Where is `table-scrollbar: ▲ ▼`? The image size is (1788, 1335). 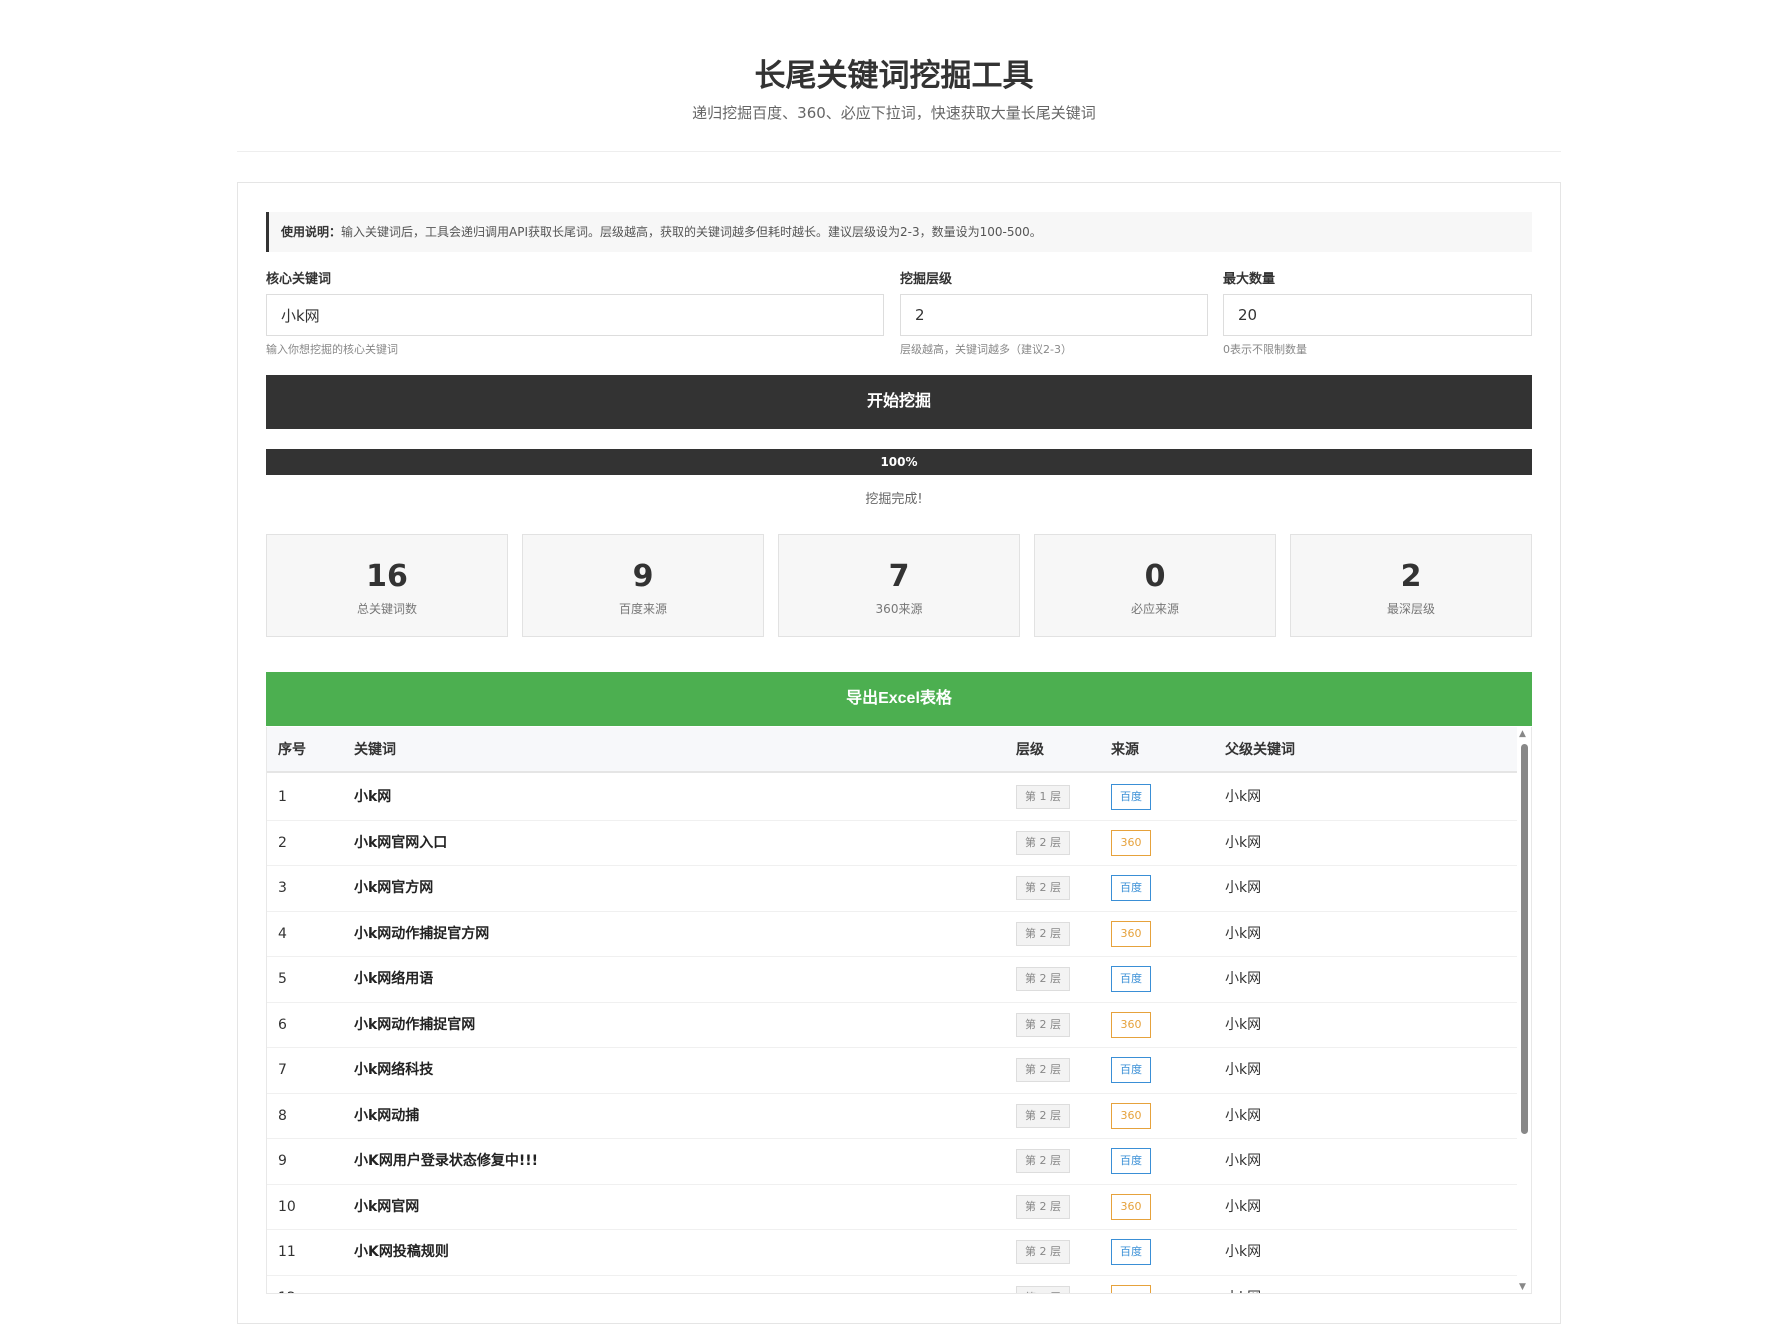
table-scrollbar: ▲ ▼ is located at coordinates (1524, 1010).